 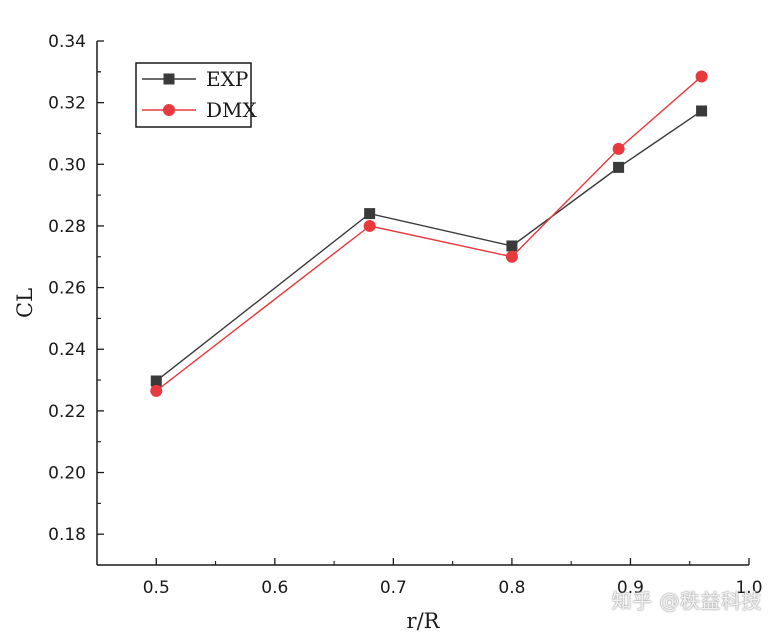 I want to click on y-tick-label: 0.18, so click(x=67, y=535).